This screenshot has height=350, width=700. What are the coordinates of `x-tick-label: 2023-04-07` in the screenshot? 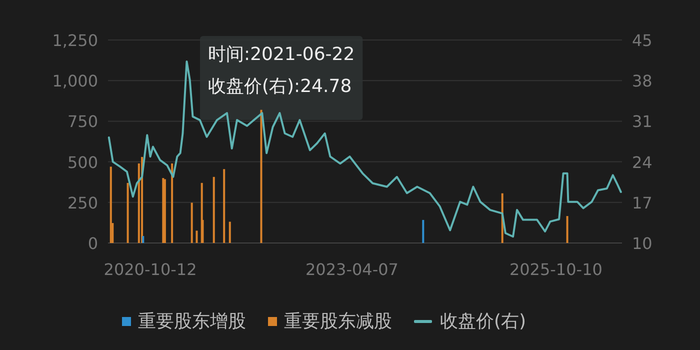 It's located at (351, 269).